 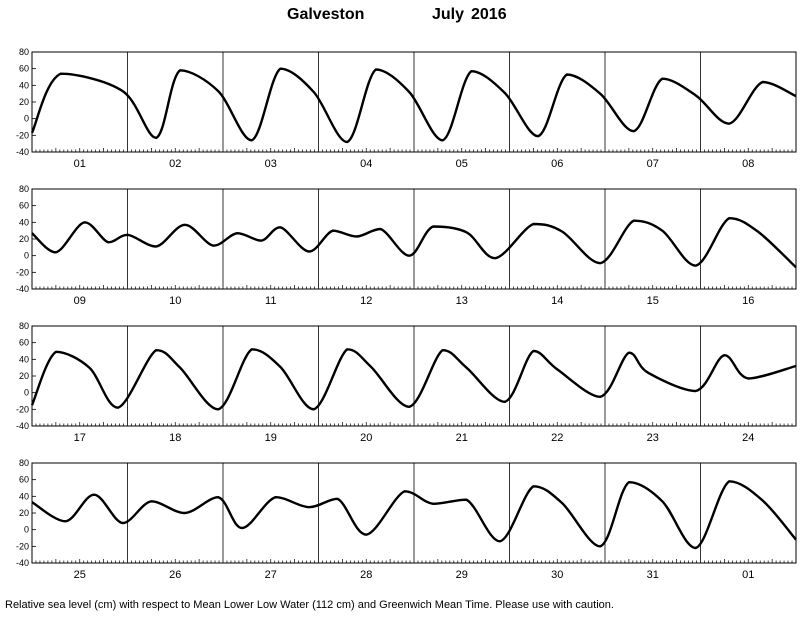 What do you see at coordinates (175, 301) in the screenshot?
I see `day-label: 10` at bounding box center [175, 301].